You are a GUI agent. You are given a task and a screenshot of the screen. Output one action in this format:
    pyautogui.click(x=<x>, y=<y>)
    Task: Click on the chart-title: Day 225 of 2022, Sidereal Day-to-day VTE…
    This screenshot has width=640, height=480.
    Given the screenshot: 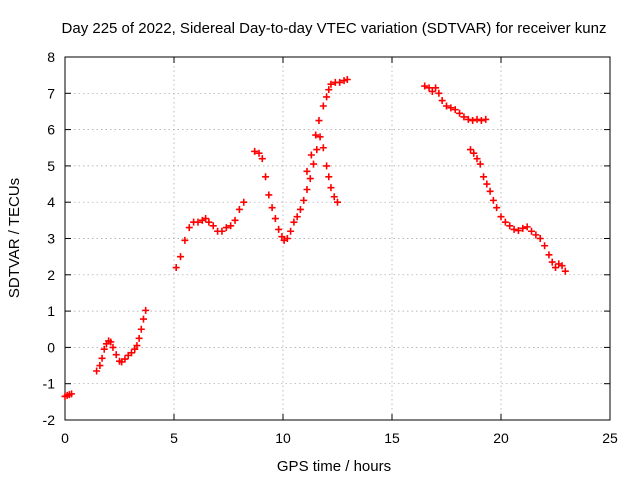 What is the action you would take?
    pyautogui.click(x=334, y=28)
    